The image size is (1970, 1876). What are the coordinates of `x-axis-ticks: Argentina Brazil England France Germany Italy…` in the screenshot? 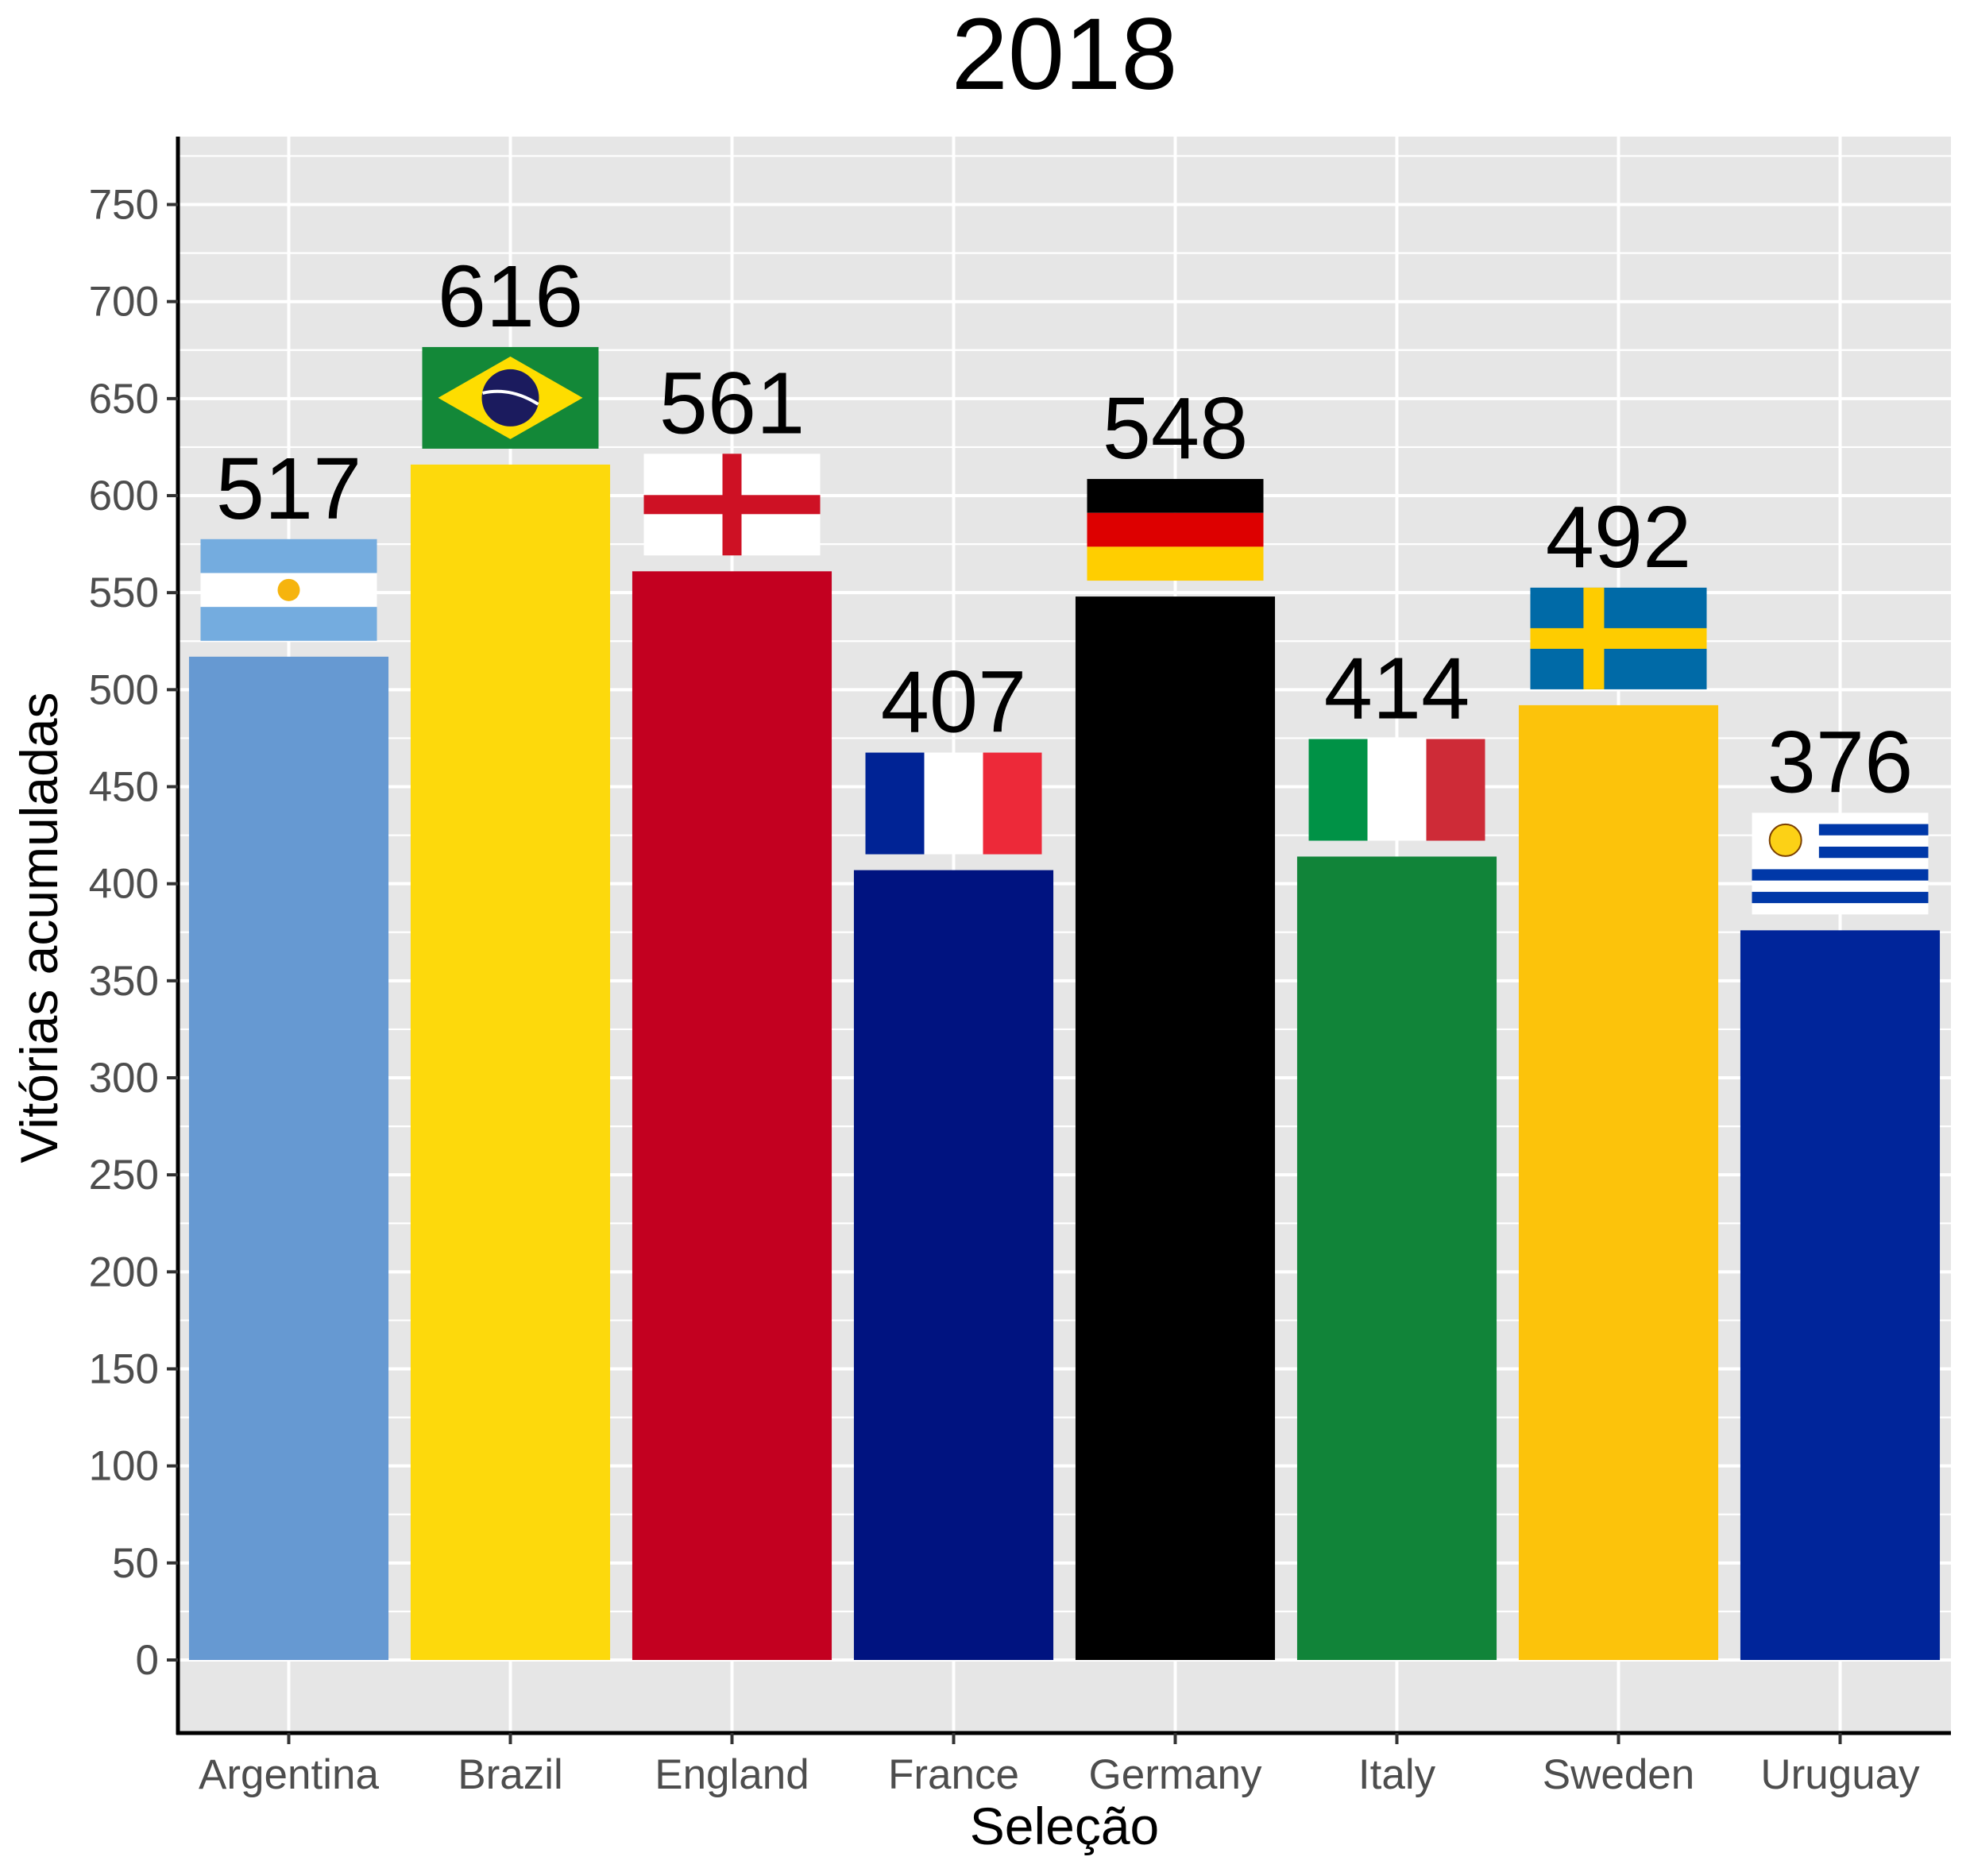 It's located at (1059, 1765).